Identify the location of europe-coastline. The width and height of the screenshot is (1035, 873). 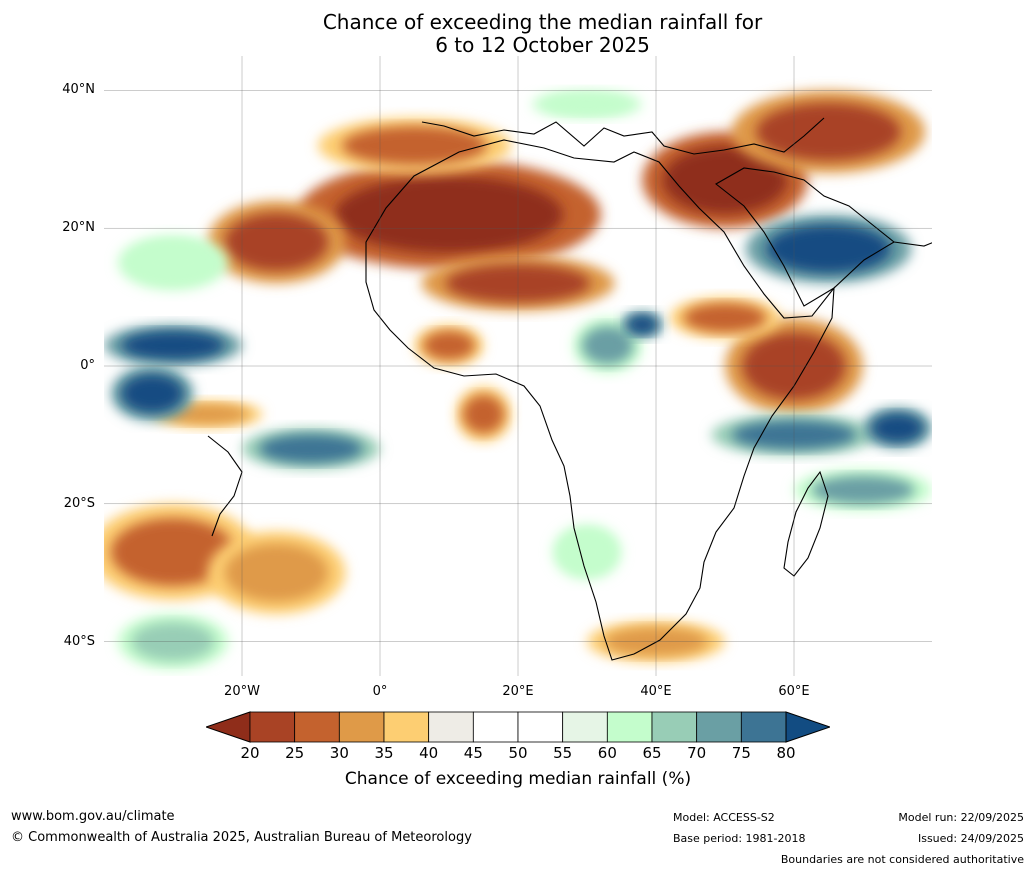
(623, 136).